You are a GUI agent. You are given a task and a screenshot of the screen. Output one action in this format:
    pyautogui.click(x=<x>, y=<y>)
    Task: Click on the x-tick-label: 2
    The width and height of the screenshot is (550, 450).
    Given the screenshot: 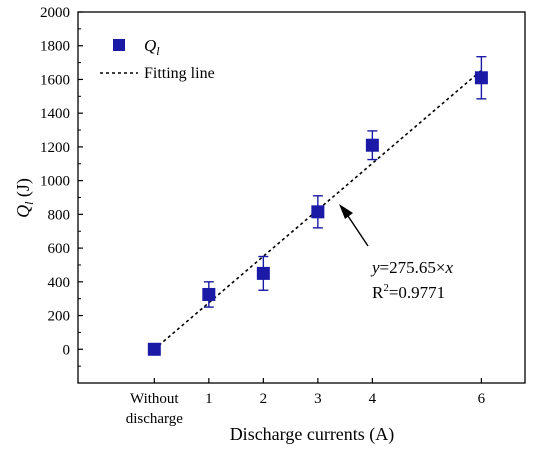 What is the action you would take?
    pyautogui.click(x=264, y=399)
    